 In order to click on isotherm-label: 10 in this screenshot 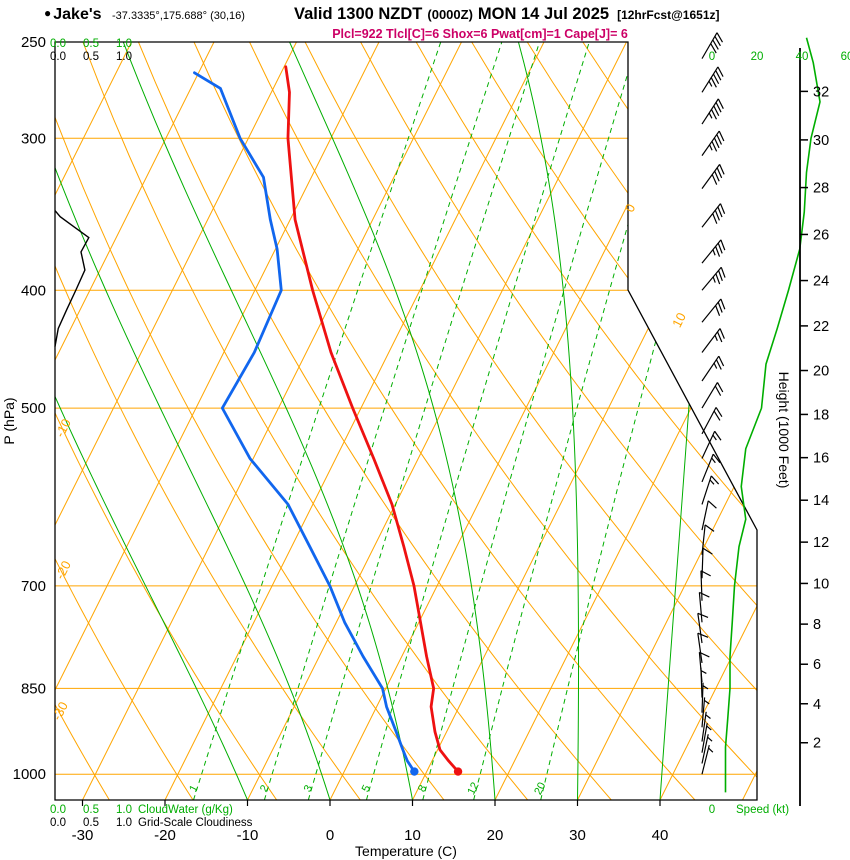, I will do `click(679, 320)`.